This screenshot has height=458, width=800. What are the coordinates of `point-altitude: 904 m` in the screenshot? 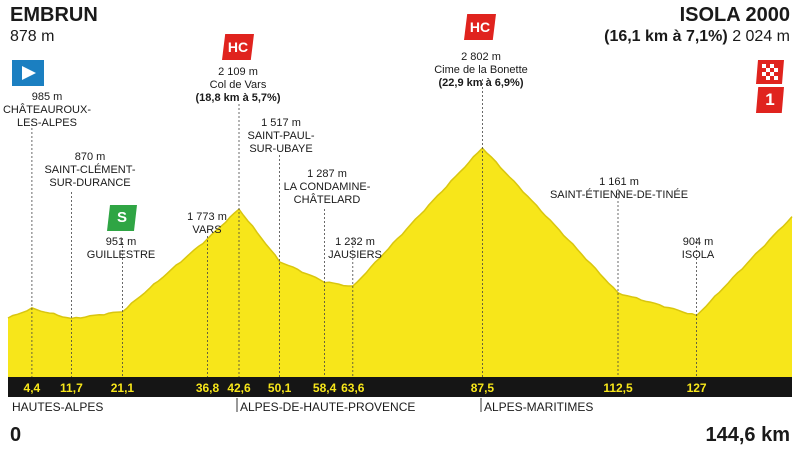 It's located at (698, 242).